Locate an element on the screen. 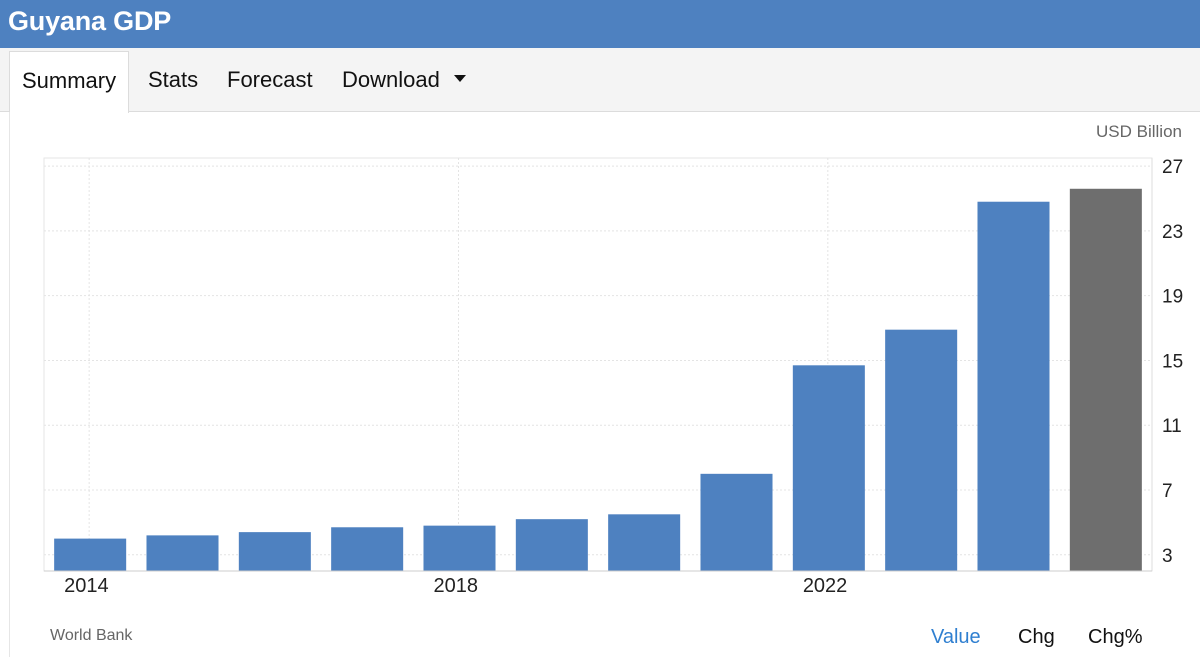 The image size is (1200, 657). bar-2020 is located at coordinates (644, 542).